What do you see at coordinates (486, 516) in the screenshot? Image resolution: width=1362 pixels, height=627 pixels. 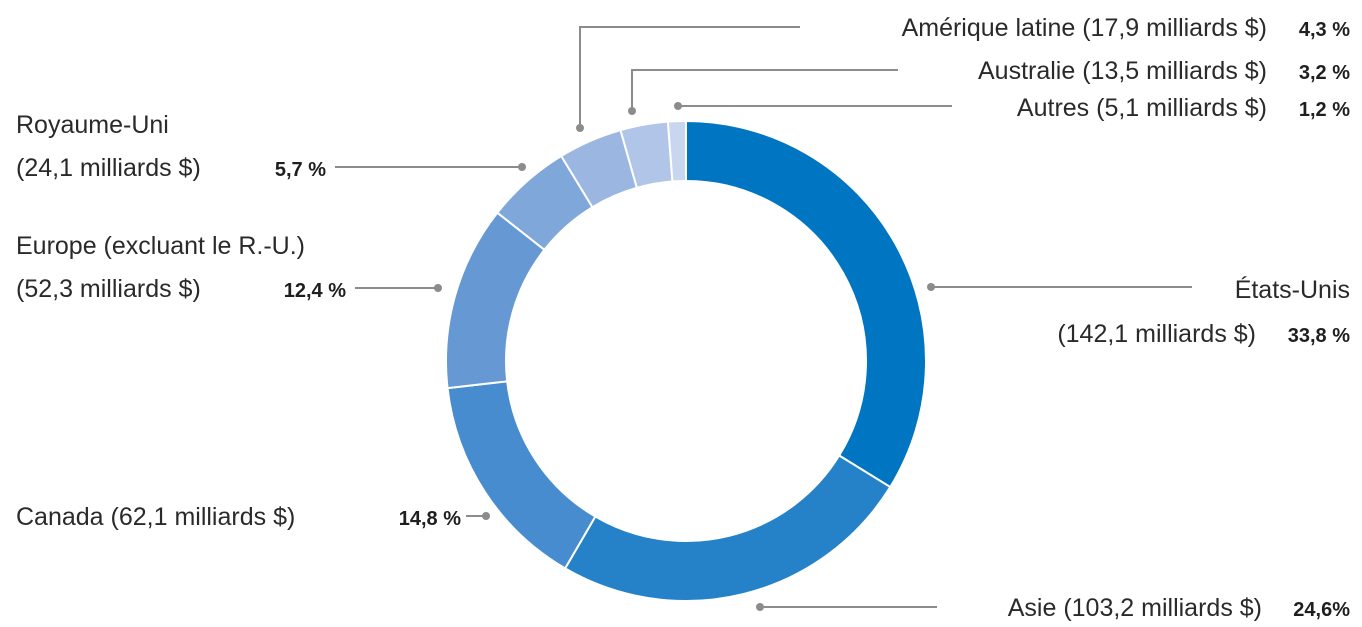 I see `leader-dot-canada` at bounding box center [486, 516].